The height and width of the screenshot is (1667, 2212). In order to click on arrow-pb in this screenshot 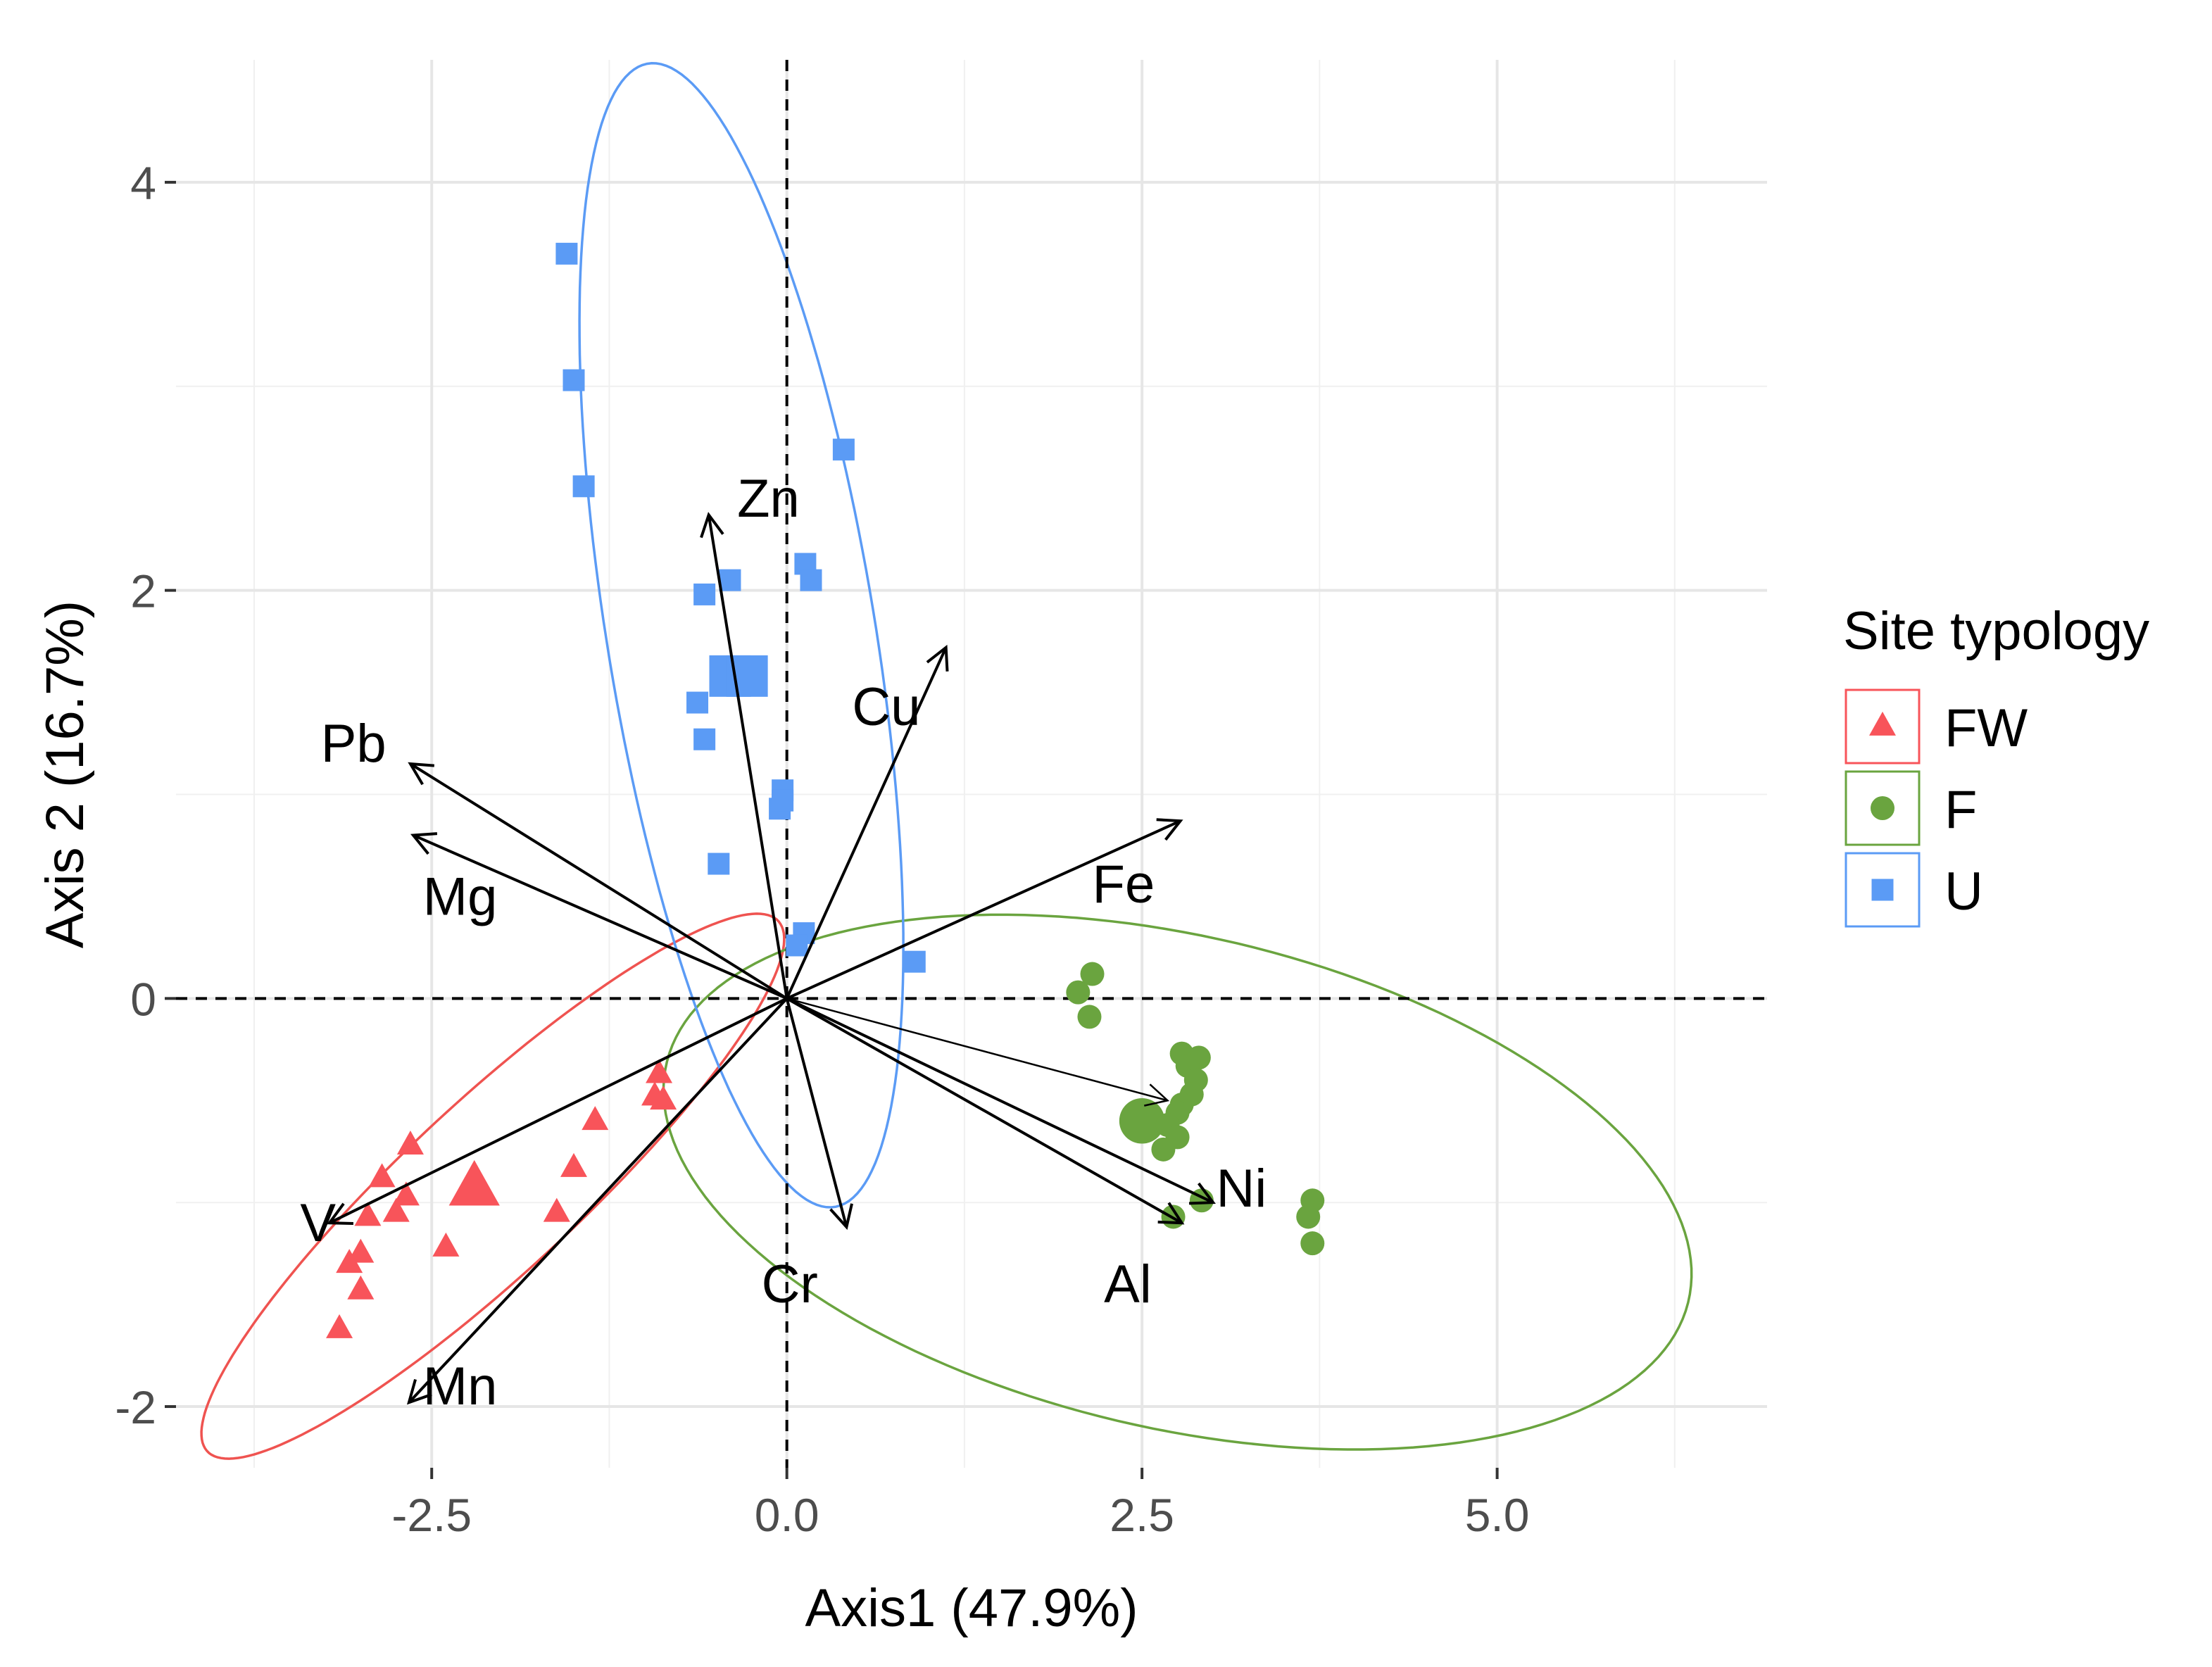, I will do `click(598, 881)`.